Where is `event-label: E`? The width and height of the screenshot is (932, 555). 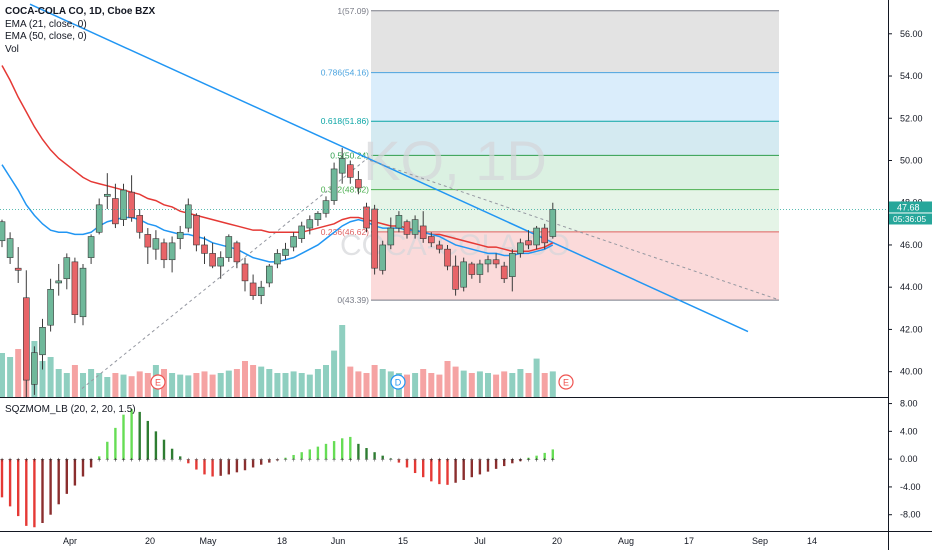
event-label: E is located at coordinates (158, 383).